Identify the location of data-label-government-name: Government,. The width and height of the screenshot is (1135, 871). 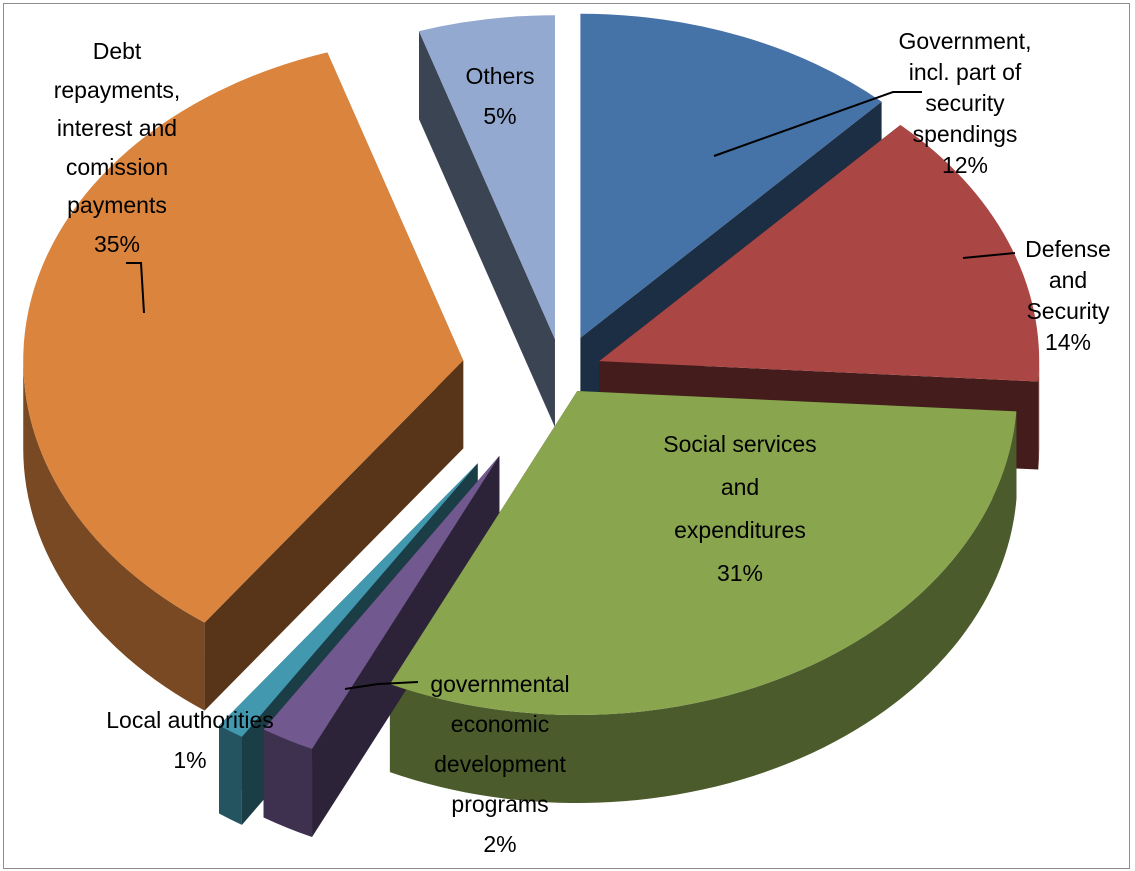
(965, 41).